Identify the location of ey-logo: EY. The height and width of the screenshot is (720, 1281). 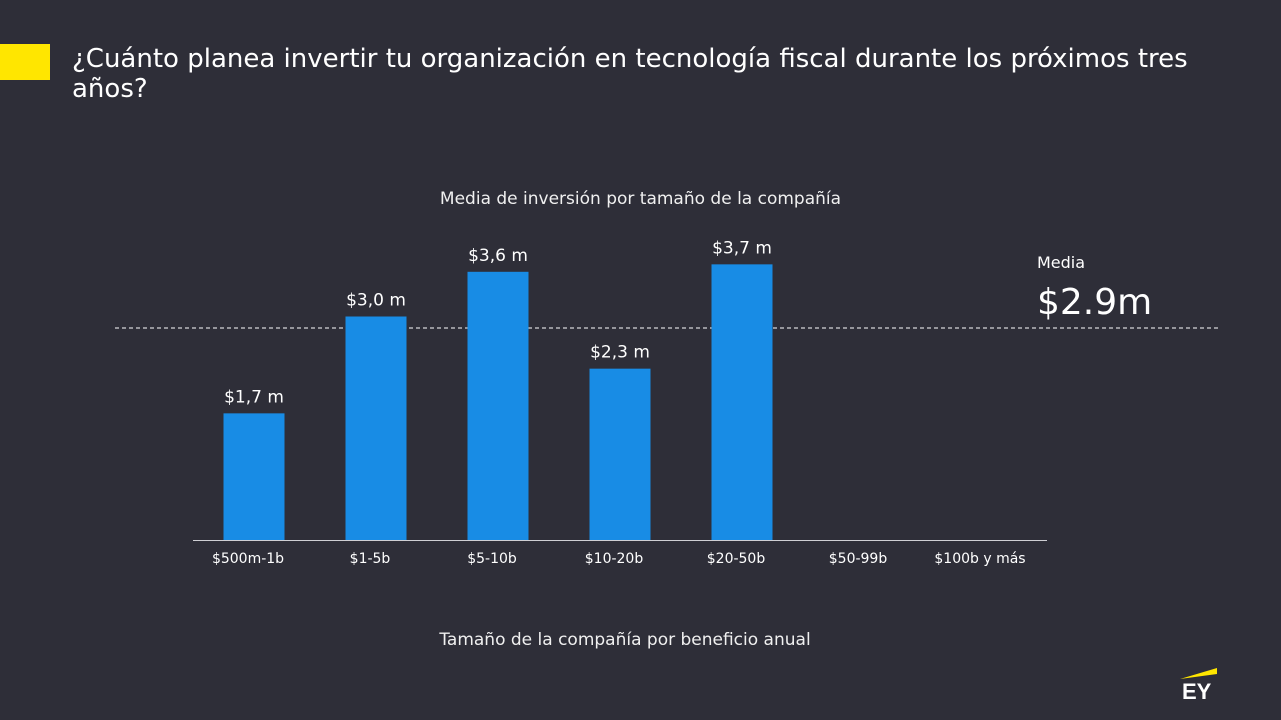
(1200, 686).